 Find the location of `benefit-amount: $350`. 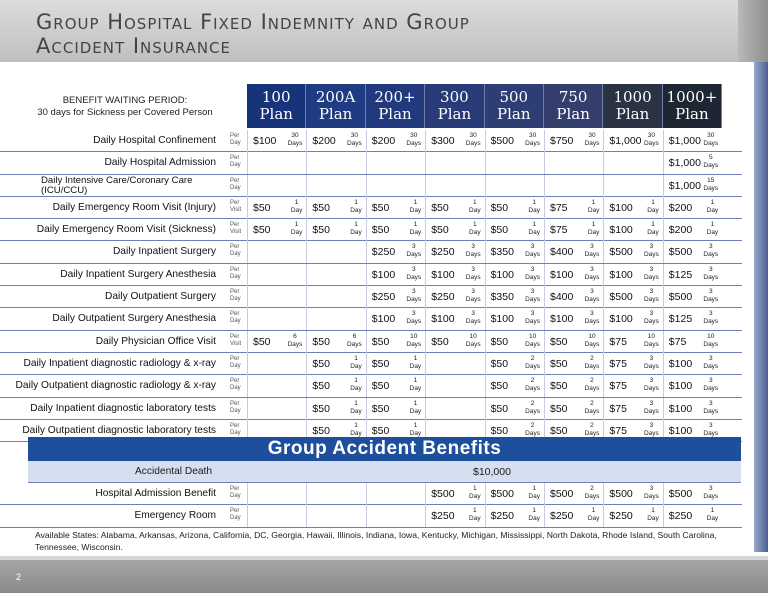

benefit-amount: $350 is located at coordinates (502, 252).